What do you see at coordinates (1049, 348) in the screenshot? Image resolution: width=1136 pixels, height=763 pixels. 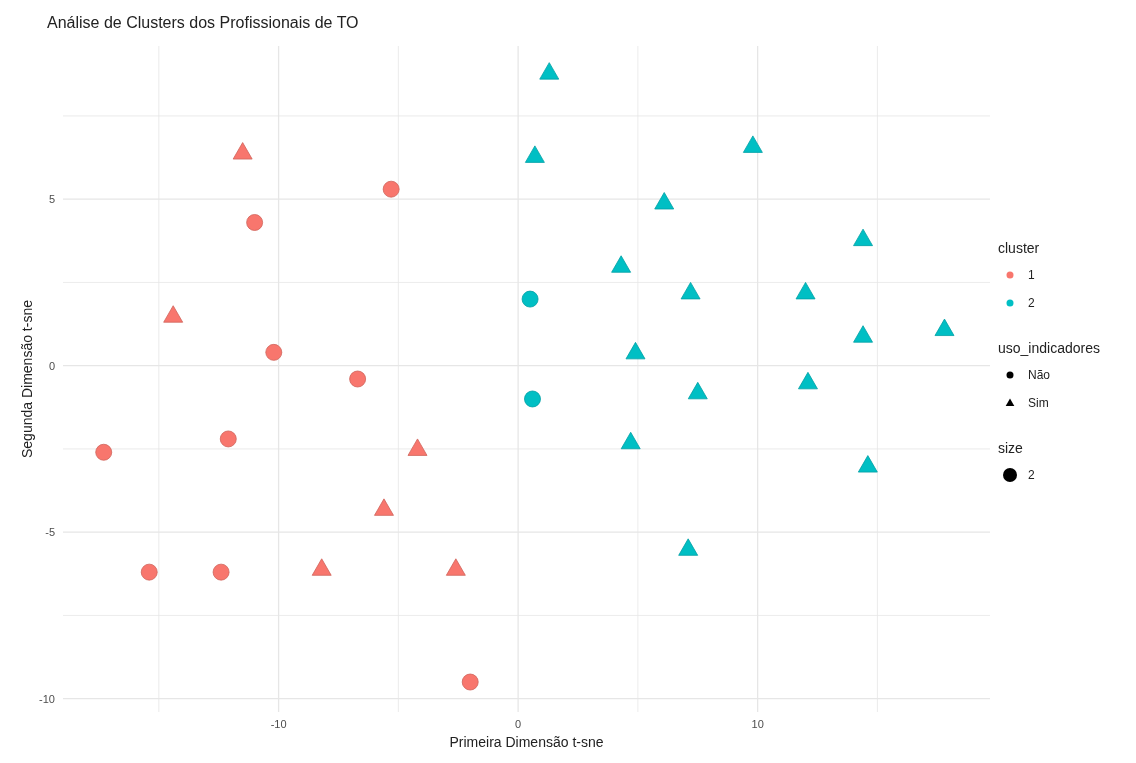 I see `text: uso_indicadores` at bounding box center [1049, 348].